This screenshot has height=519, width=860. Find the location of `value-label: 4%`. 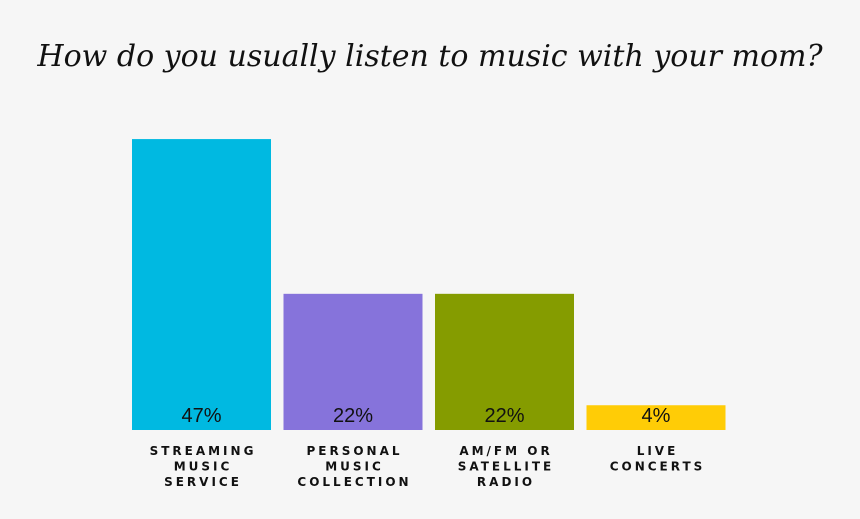

value-label: 4% is located at coordinates (656, 416).